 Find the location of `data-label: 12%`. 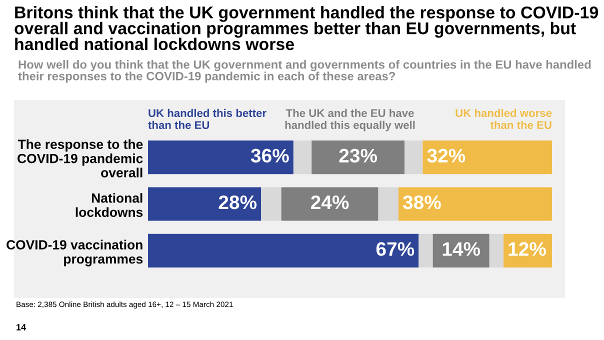

data-label: 12% is located at coordinates (527, 249).